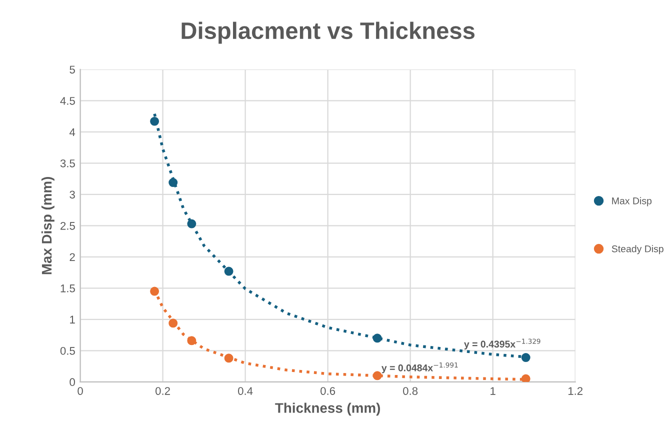  I want to click on x-tick-label: 0.4, so click(245, 391).